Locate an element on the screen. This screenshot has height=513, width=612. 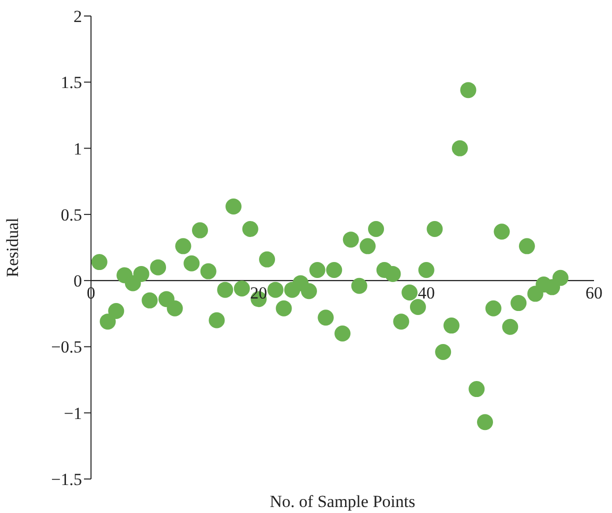
y-tick-label: 0.5 is located at coordinates (71, 214).